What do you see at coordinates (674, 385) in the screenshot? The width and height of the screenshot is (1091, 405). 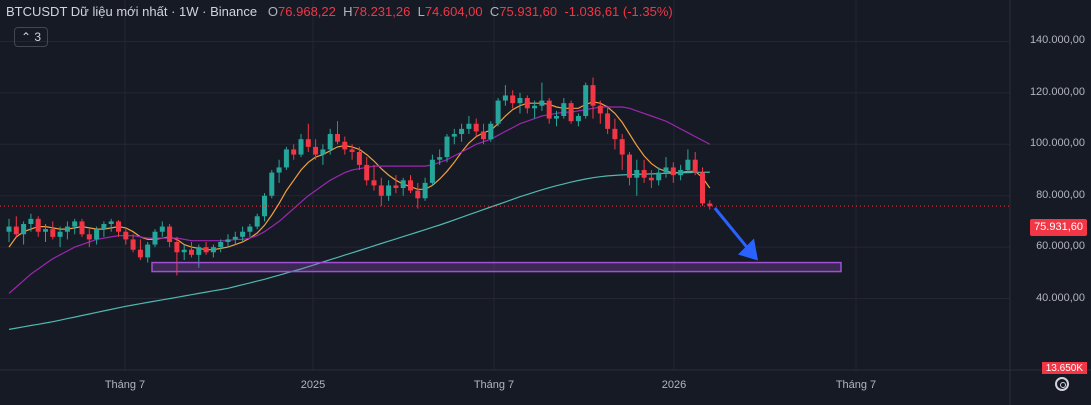 I see `time-tick-label: 2026` at bounding box center [674, 385].